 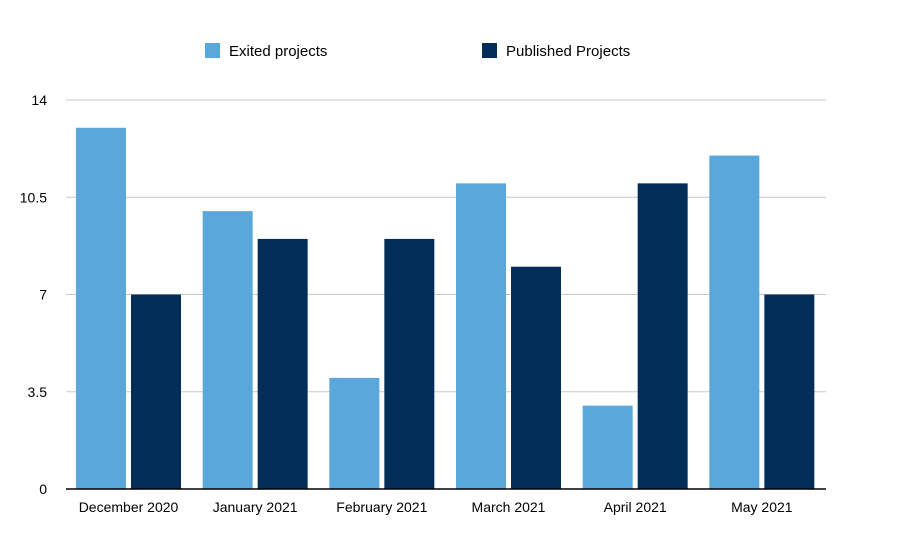 I want to click on x-tick-label: March 2021, so click(x=509, y=507).